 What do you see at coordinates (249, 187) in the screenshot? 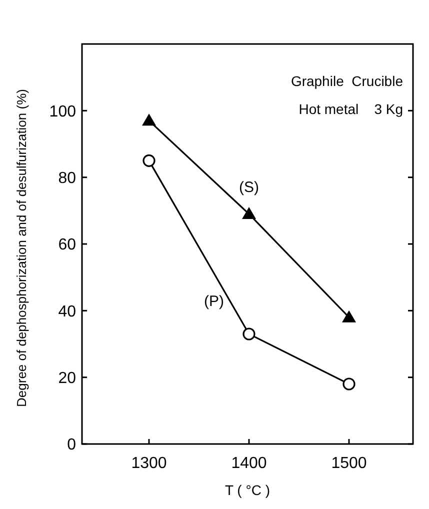
I see `series-label: (S)` at bounding box center [249, 187].